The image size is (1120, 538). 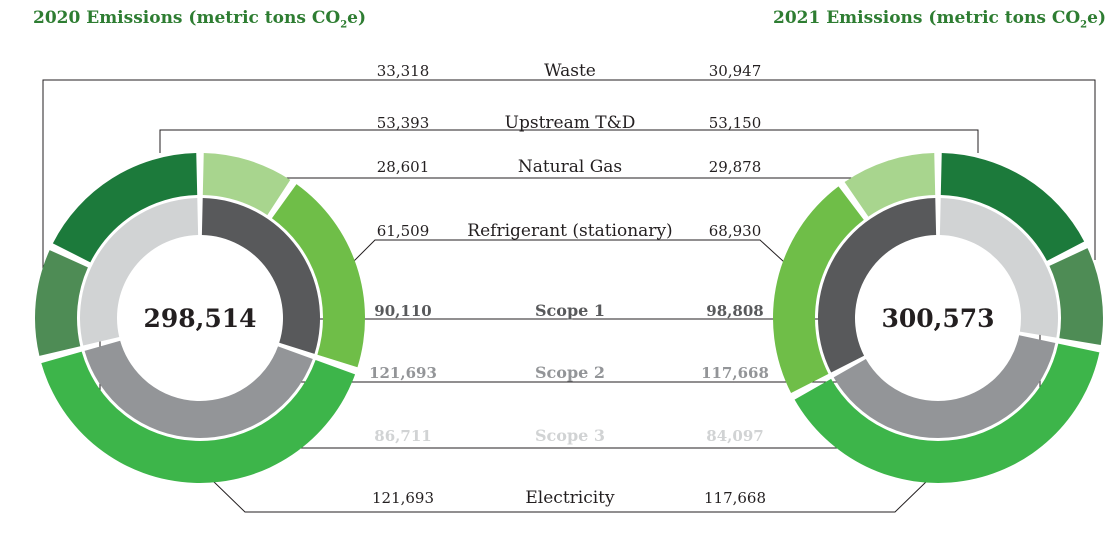 I want to click on scope-1-value-2020: 90,110, so click(x=402, y=311).